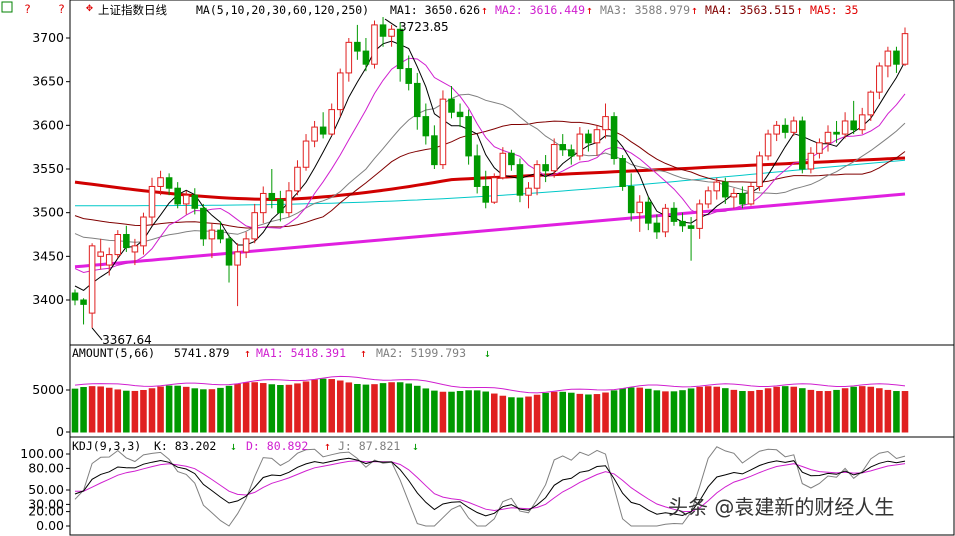 Image resolution: width=955 pixels, height=536 pixels. What do you see at coordinates (435, 10) in the screenshot?
I see `ma-readout: MA1: 3650.626` at bounding box center [435, 10].